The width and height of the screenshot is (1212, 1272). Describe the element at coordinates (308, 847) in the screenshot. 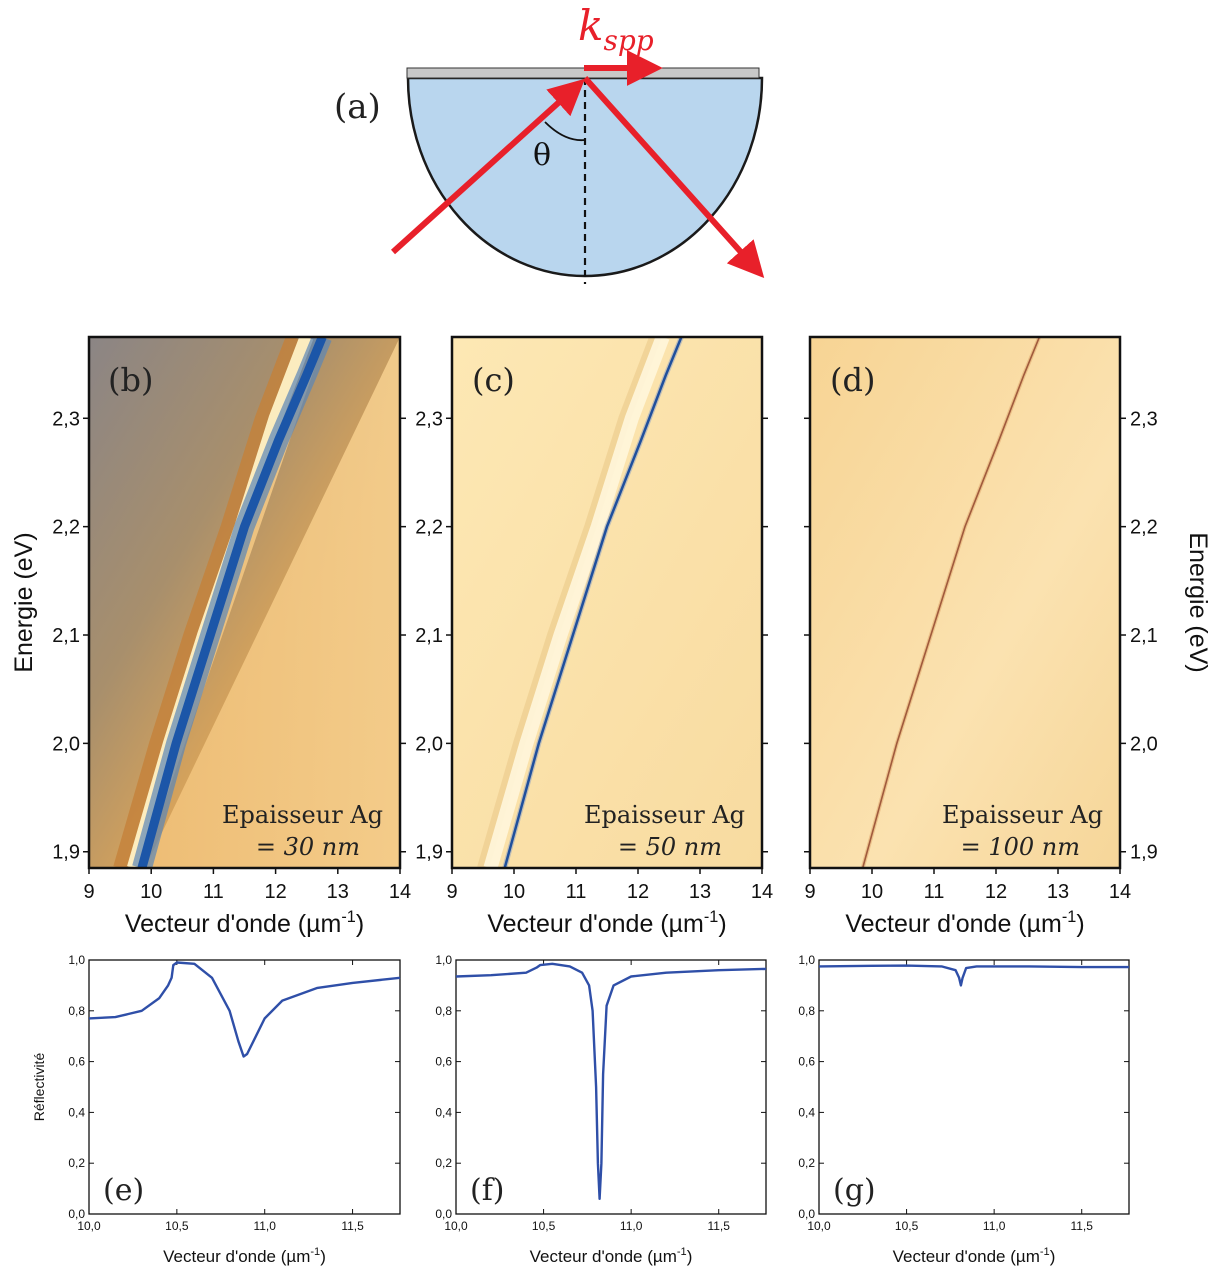

I see `thickness-annotation-line2: = 30 nm` at that location.